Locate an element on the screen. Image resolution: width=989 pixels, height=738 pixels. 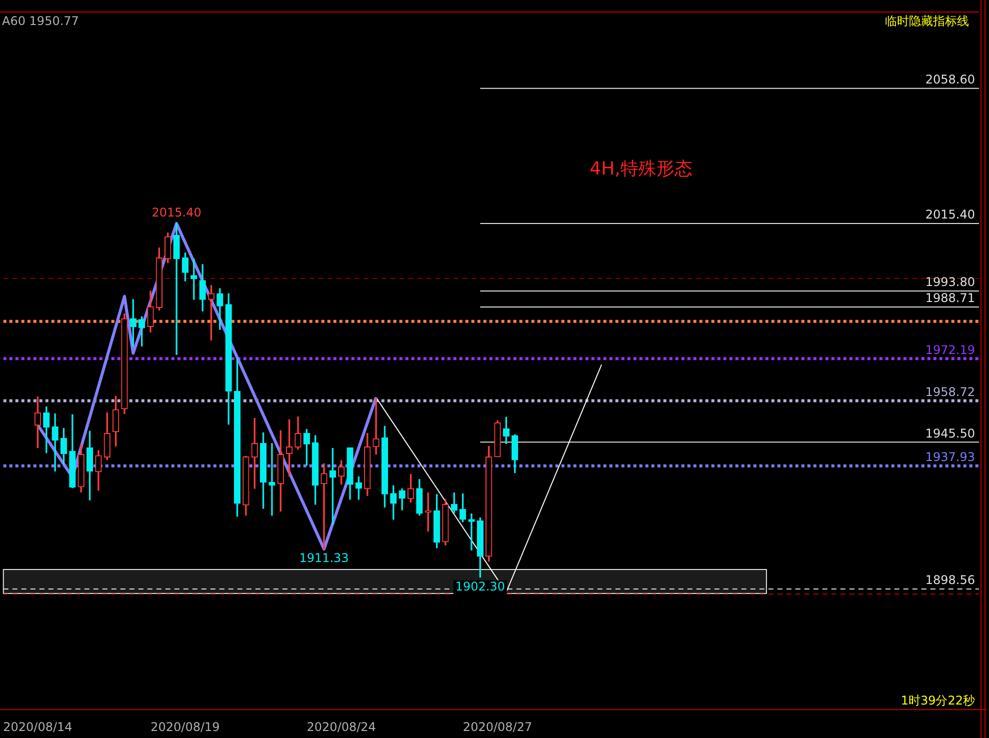
ref-line-label: 2015.40 is located at coordinates (950, 215).